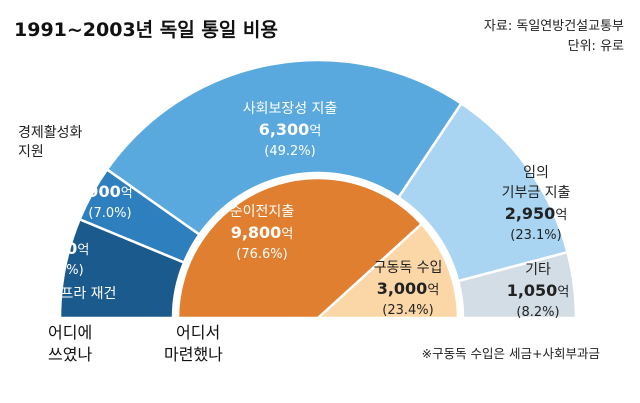  What do you see at coordinates (554, 26) in the screenshot?
I see `source-text: 자료: 독일연방건설교통부` at bounding box center [554, 26].